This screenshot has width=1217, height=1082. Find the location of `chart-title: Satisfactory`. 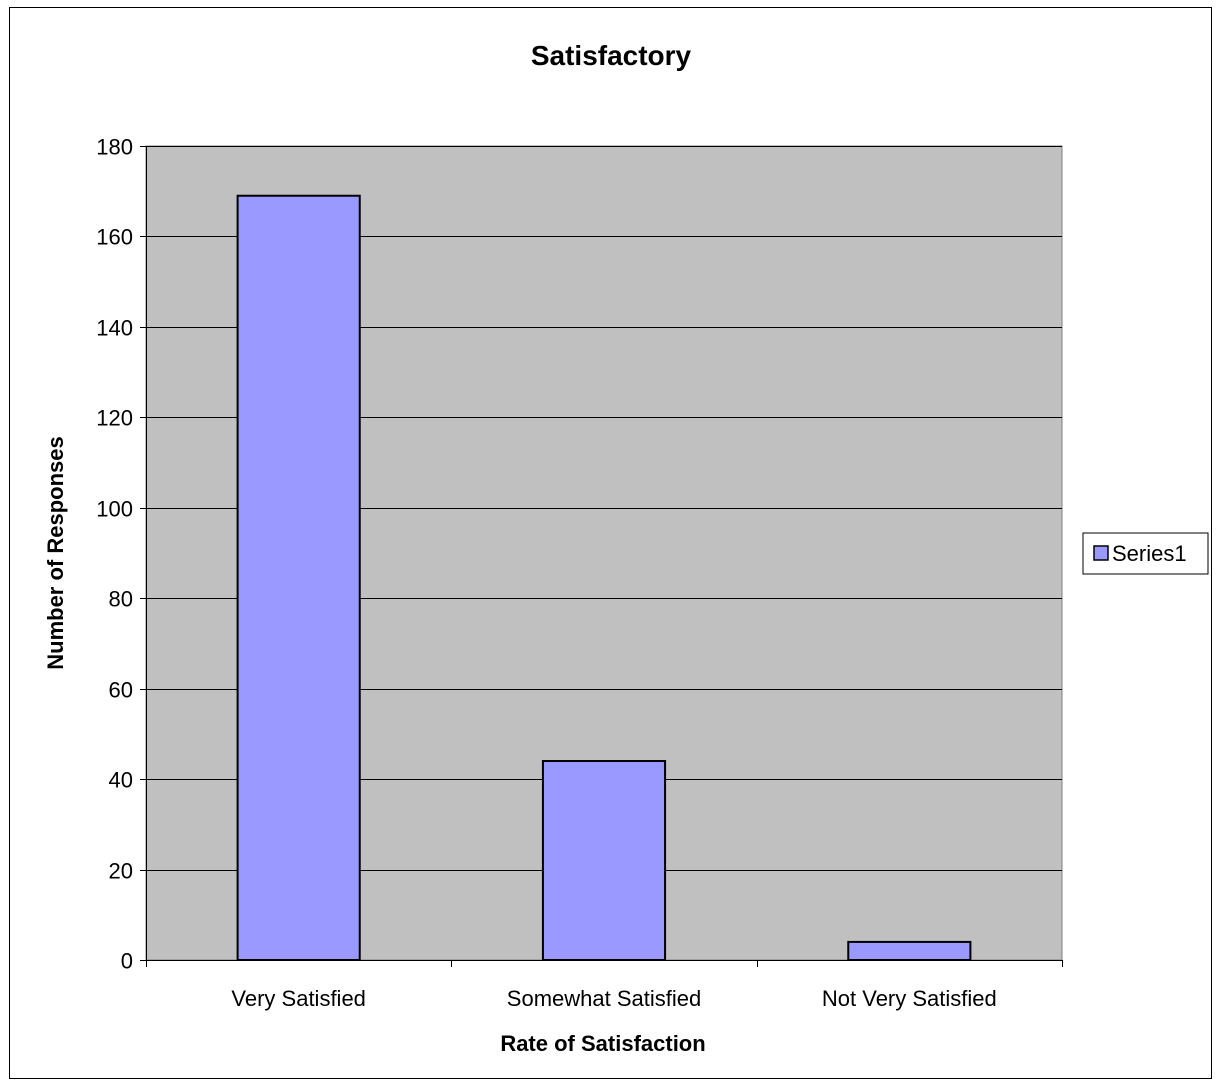

chart-title: Satisfactory is located at coordinates (611, 55).